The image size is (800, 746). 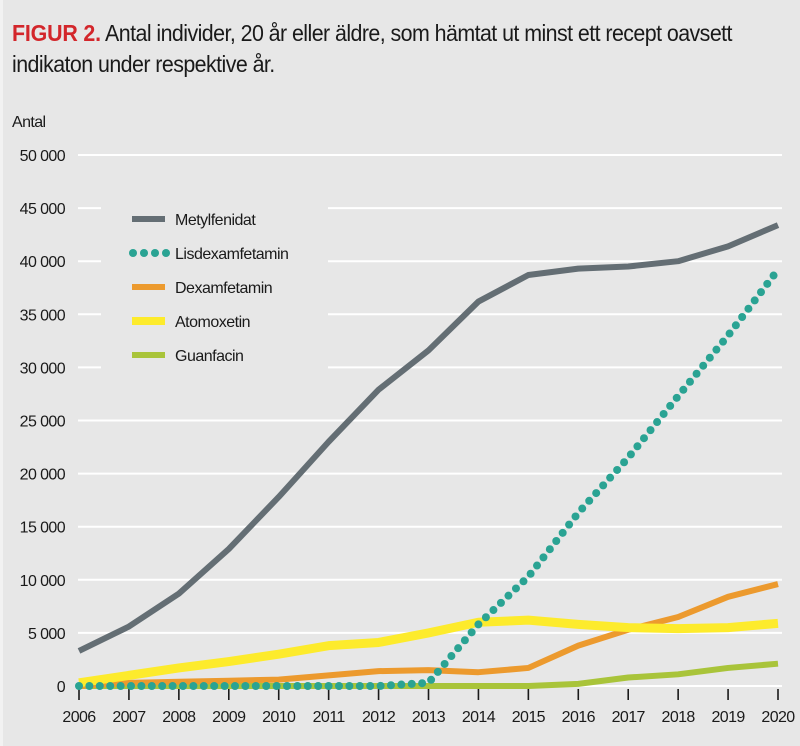 What do you see at coordinates (728, 717) in the screenshot?
I see `x-tick-label: 2019` at bounding box center [728, 717].